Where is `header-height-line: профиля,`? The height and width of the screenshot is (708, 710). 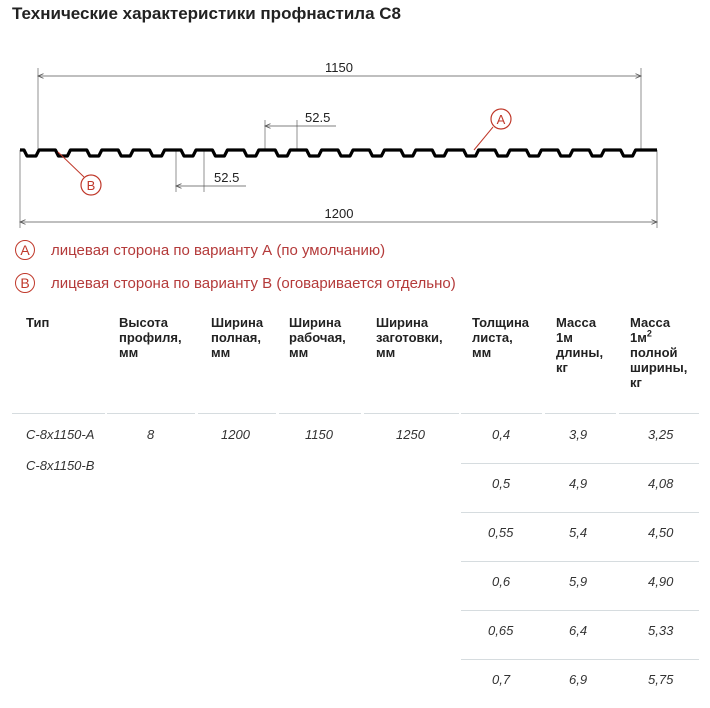 header-height-line: профиля, is located at coordinates (150, 337).